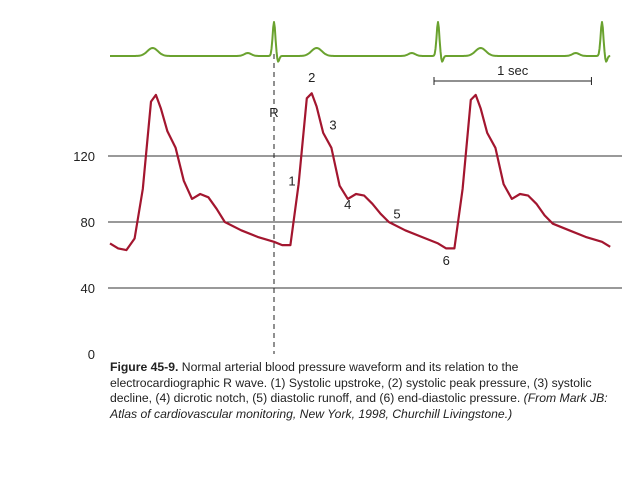  What do you see at coordinates (396, 214) in the screenshot?
I see `annotation-5: 5` at bounding box center [396, 214].